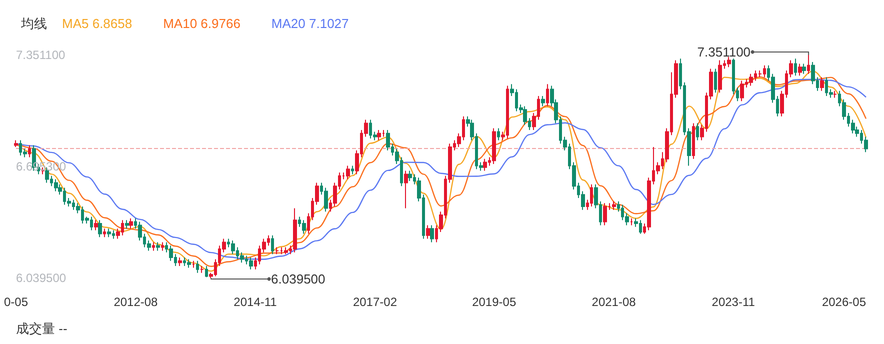 Image resolution: width=884 pixels, height=344 pixels. Describe the element at coordinates (33, 23) in the screenshot. I see `legend-title: 均线` at that location.